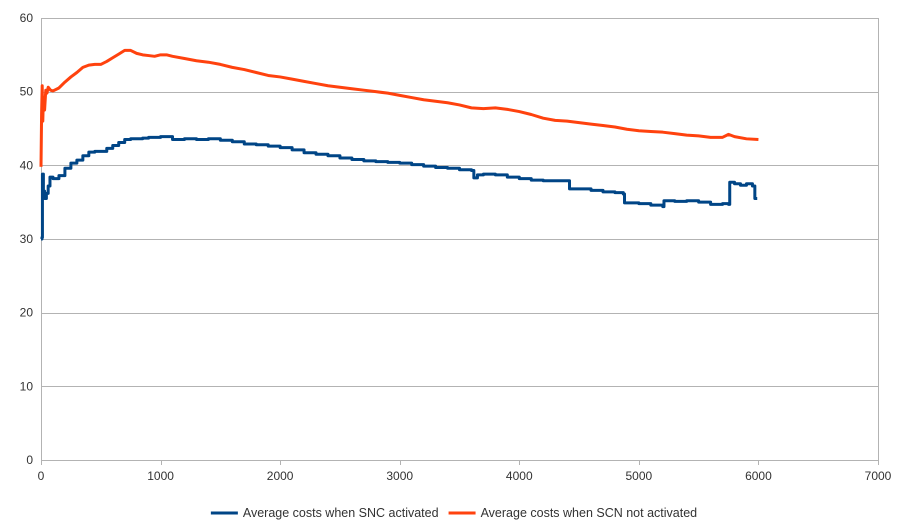 The image size is (908, 525). What do you see at coordinates (27, 92) in the screenshot?
I see `y-tick-label: 50` at bounding box center [27, 92].